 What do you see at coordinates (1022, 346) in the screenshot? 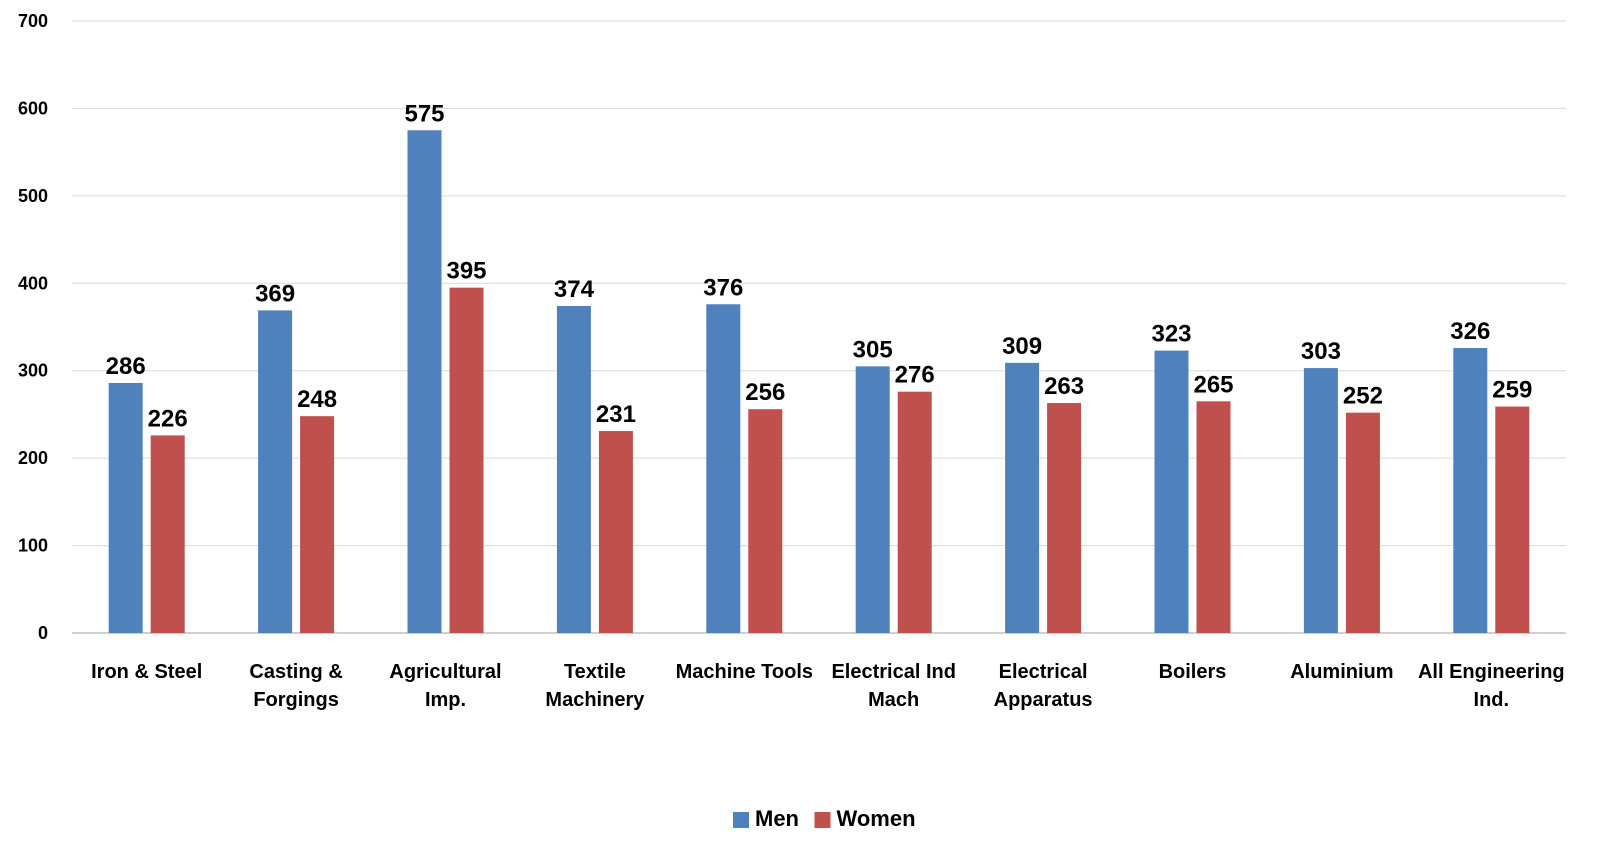
I see `data-label-men: 309` at bounding box center [1022, 346].